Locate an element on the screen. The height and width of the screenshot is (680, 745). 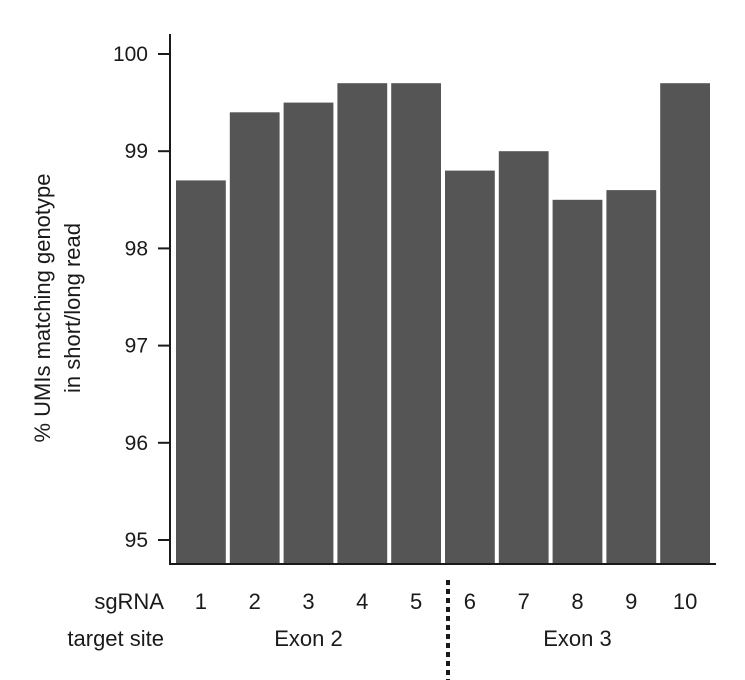
x-tick-label-6: 6 is located at coordinates (470, 601).